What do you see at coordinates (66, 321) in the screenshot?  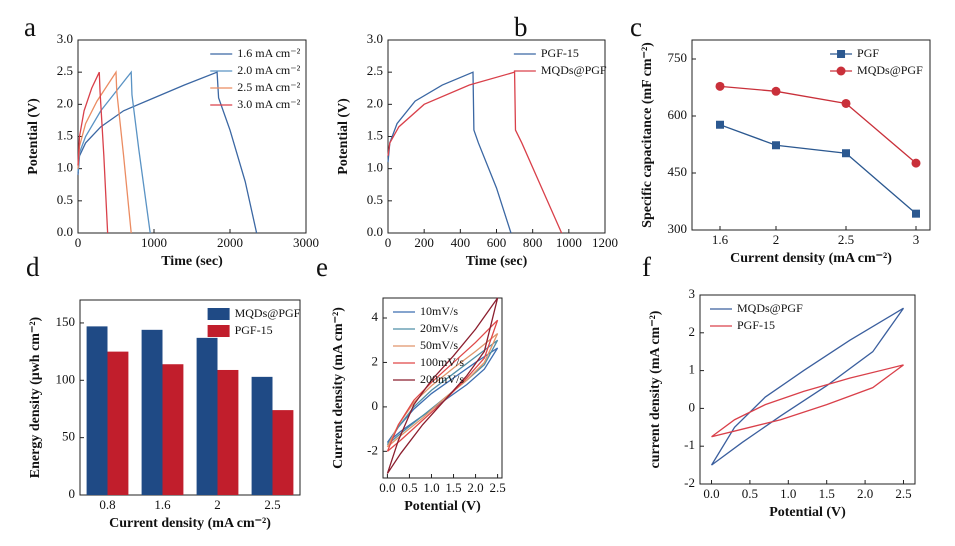 I see `y-tick-label: 150` at bounding box center [66, 321].